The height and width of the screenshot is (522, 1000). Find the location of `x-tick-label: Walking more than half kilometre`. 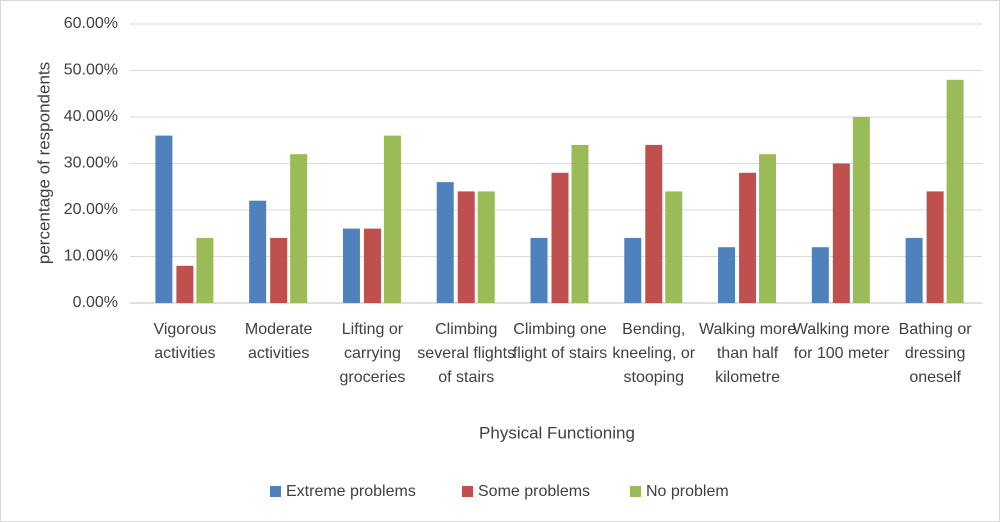

x-tick-label: Walking more than half kilometre is located at coordinates (747, 353).